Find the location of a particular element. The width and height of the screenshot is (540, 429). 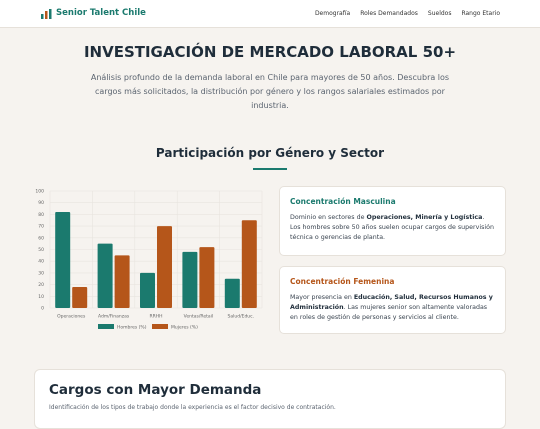

demand-title: Cargos con Mayor Demanda is located at coordinates (155, 390).